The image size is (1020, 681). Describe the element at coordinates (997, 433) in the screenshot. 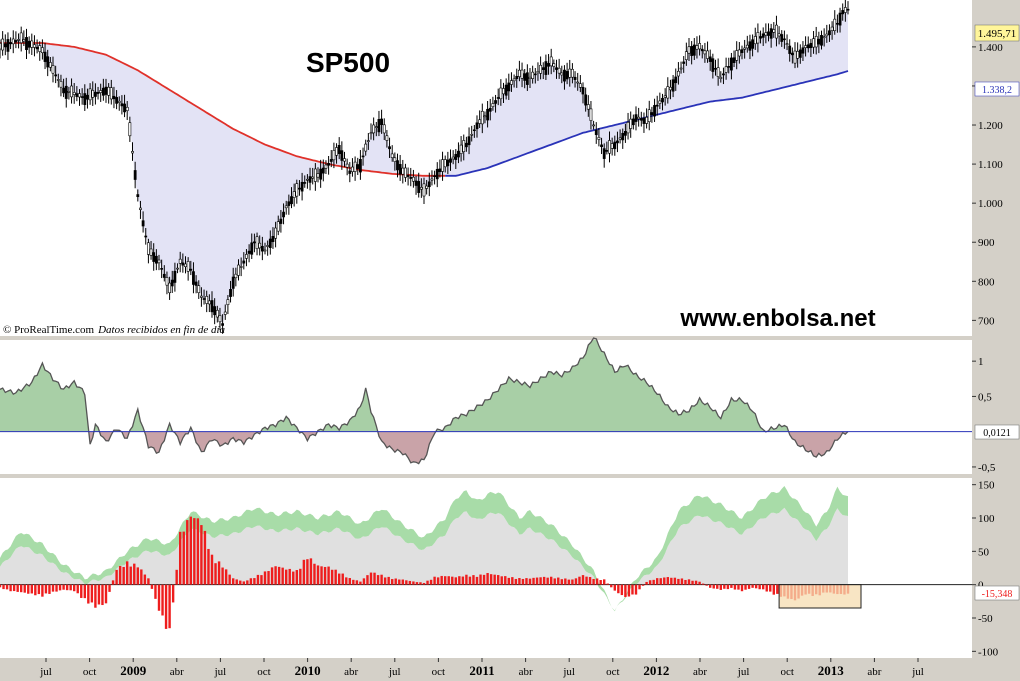

I see `oscillator-value-label: 0,0121` at that location.